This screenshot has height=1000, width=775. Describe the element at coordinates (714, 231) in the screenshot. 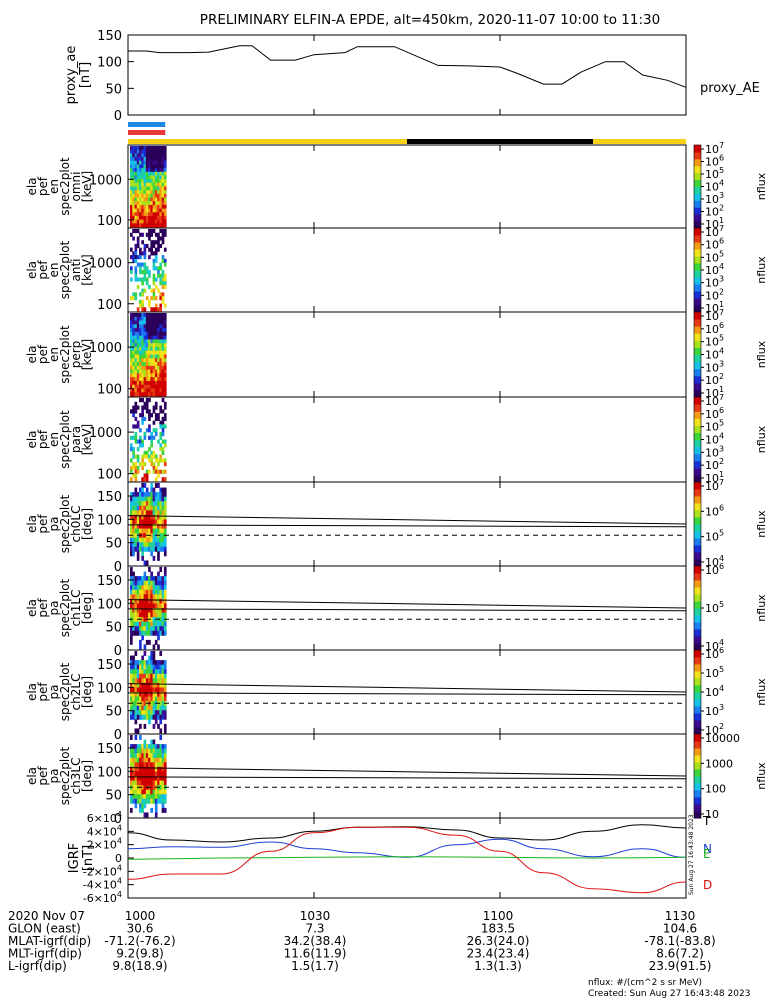

I see `colorbar-tick-label: 10⁷` at that location.